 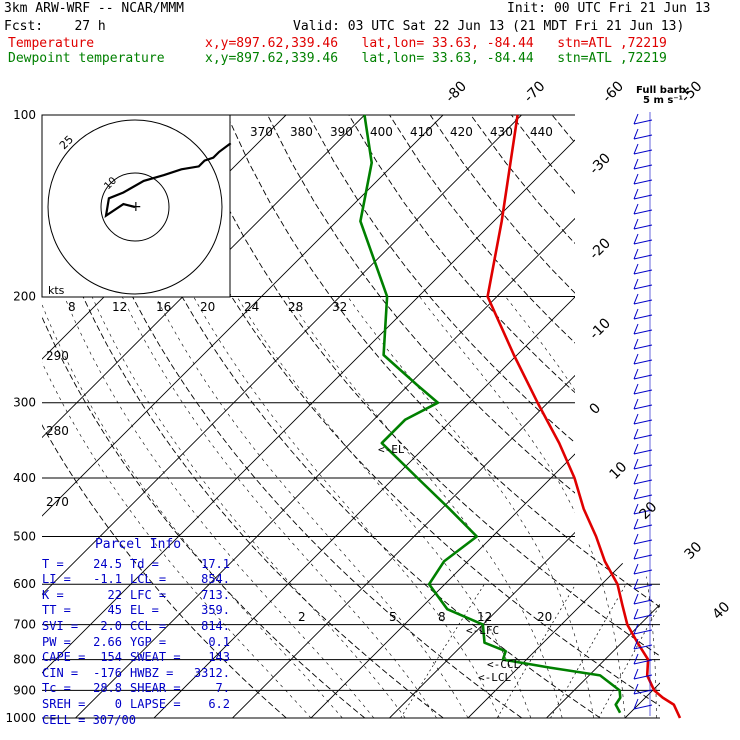 I want to click on pressure-tick-label: 1000, so click(x=20, y=718).